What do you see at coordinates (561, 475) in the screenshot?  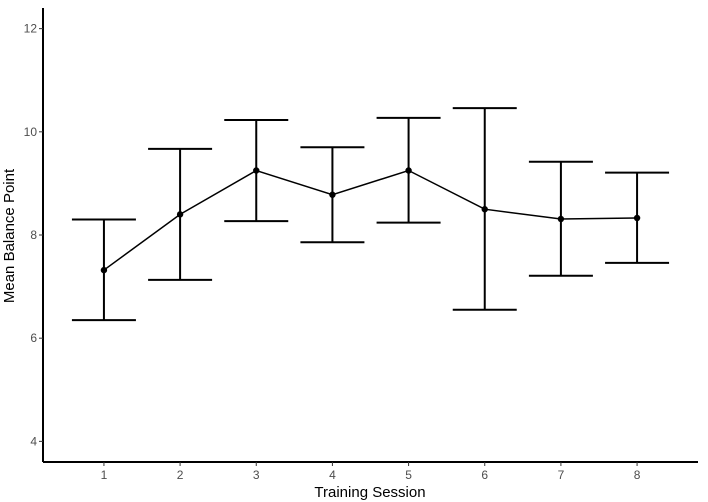 I see `x-tick-label: 7` at bounding box center [561, 475].